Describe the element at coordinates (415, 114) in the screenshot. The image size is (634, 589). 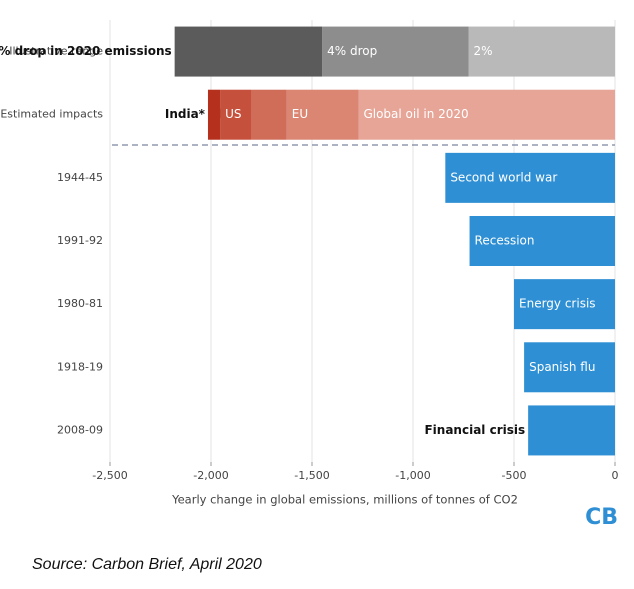
I see `segment-label: Global oil in 2020` at that location.